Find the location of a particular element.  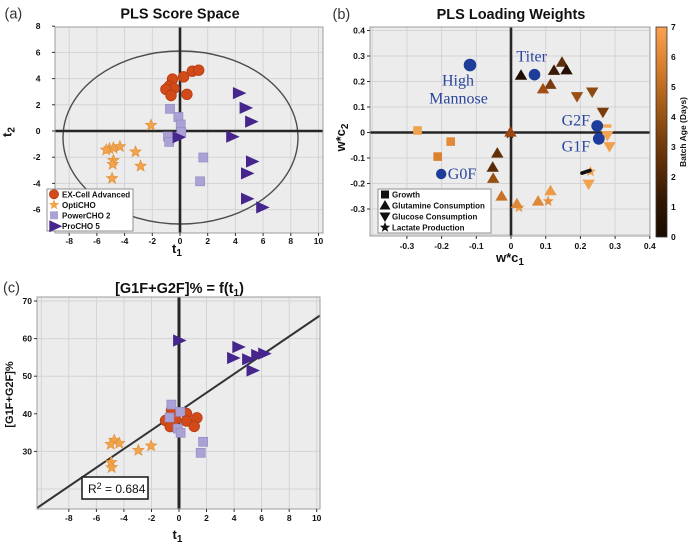

svg-text: G1F is located at coordinates (576, 147).